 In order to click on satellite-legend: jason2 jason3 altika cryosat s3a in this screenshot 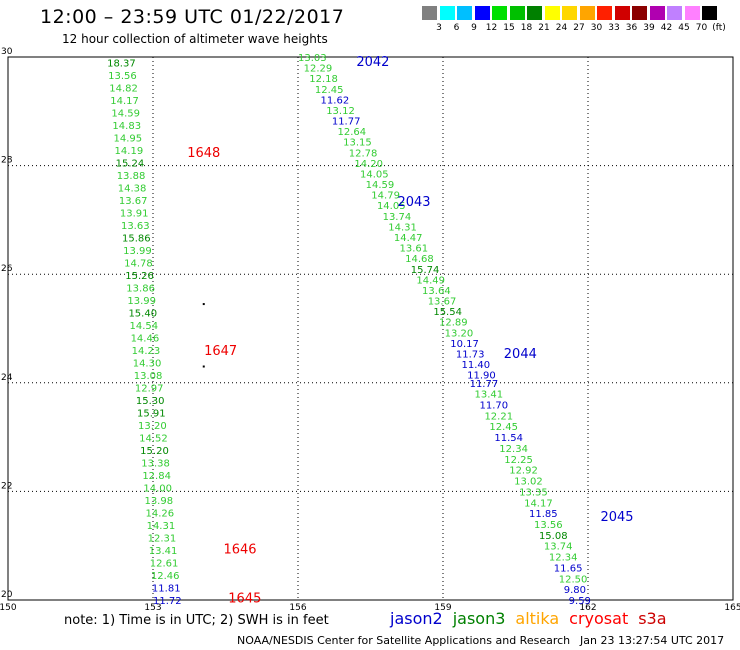, I will do `click(533, 618)`.